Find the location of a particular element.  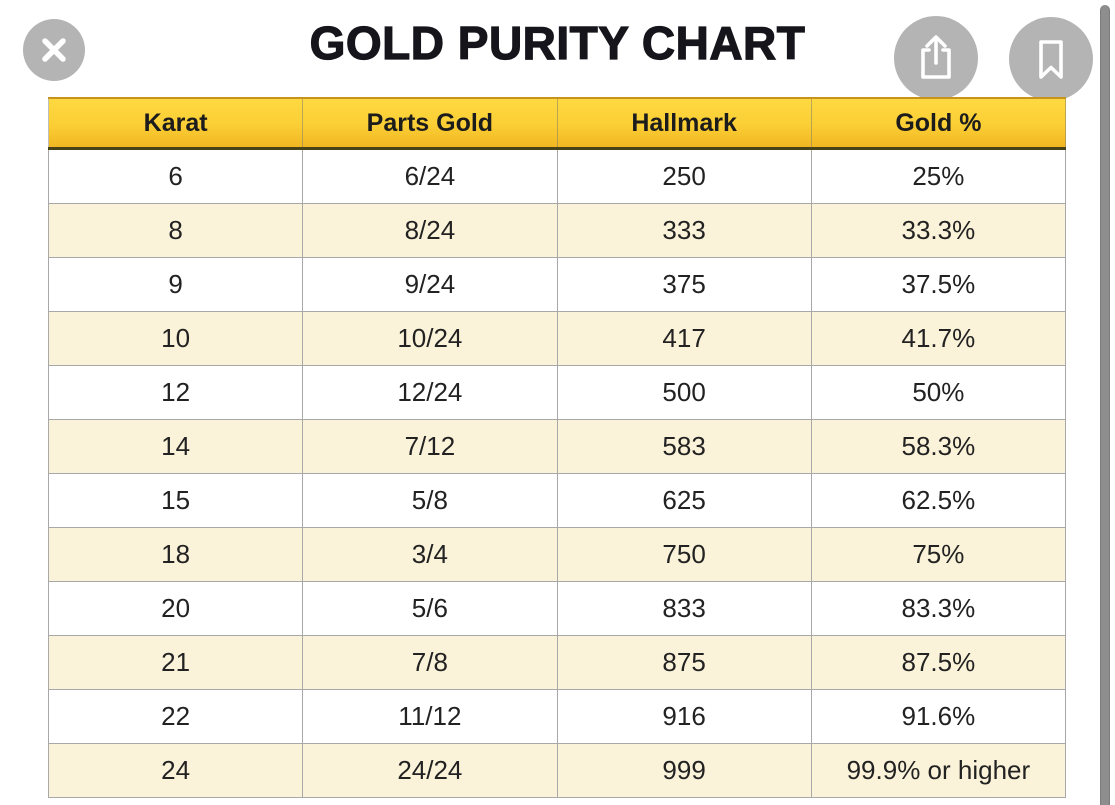

table-cell: 58.3% is located at coordinates (938, 446).